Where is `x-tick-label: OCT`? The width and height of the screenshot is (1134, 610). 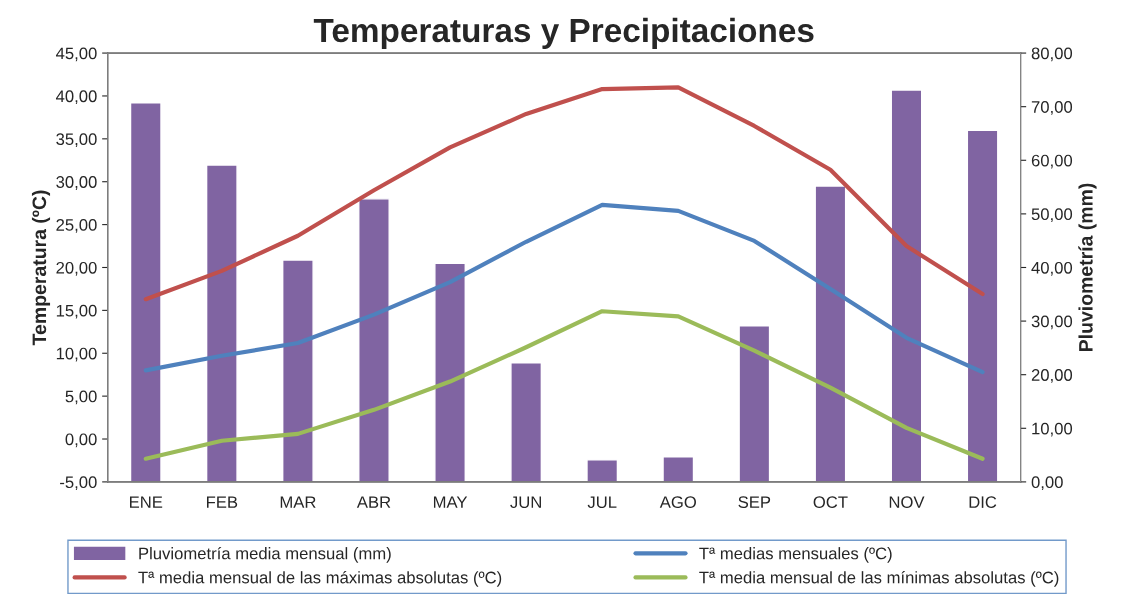
x-tick-label: OCT is located at coordinates (830, 502).